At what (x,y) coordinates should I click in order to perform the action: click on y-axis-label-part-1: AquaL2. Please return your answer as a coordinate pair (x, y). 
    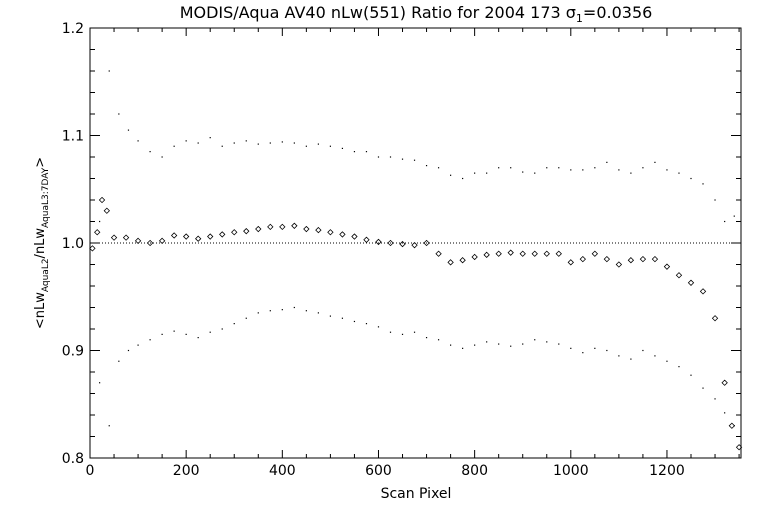
    Looking at the image, I should click on (46, 275).